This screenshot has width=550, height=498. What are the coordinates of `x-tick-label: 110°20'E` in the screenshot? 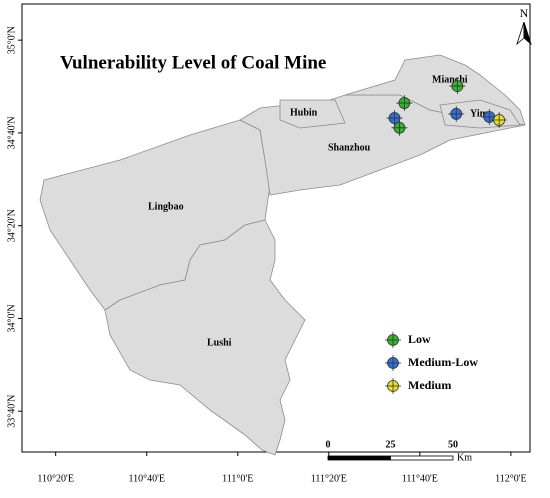 It's located at (55, 478).